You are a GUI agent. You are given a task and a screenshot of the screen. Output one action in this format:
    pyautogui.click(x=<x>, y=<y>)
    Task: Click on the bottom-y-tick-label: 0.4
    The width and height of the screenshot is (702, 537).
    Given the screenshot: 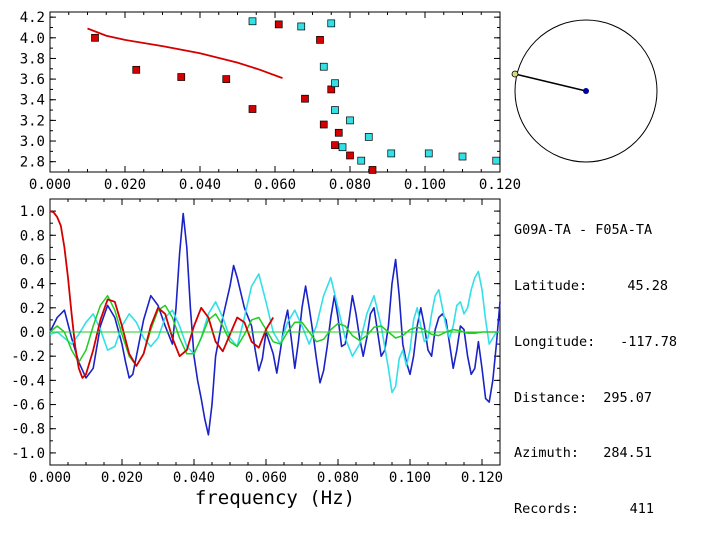 What is the action you would take?
    pyautogui.click(x=32, y=285)
    